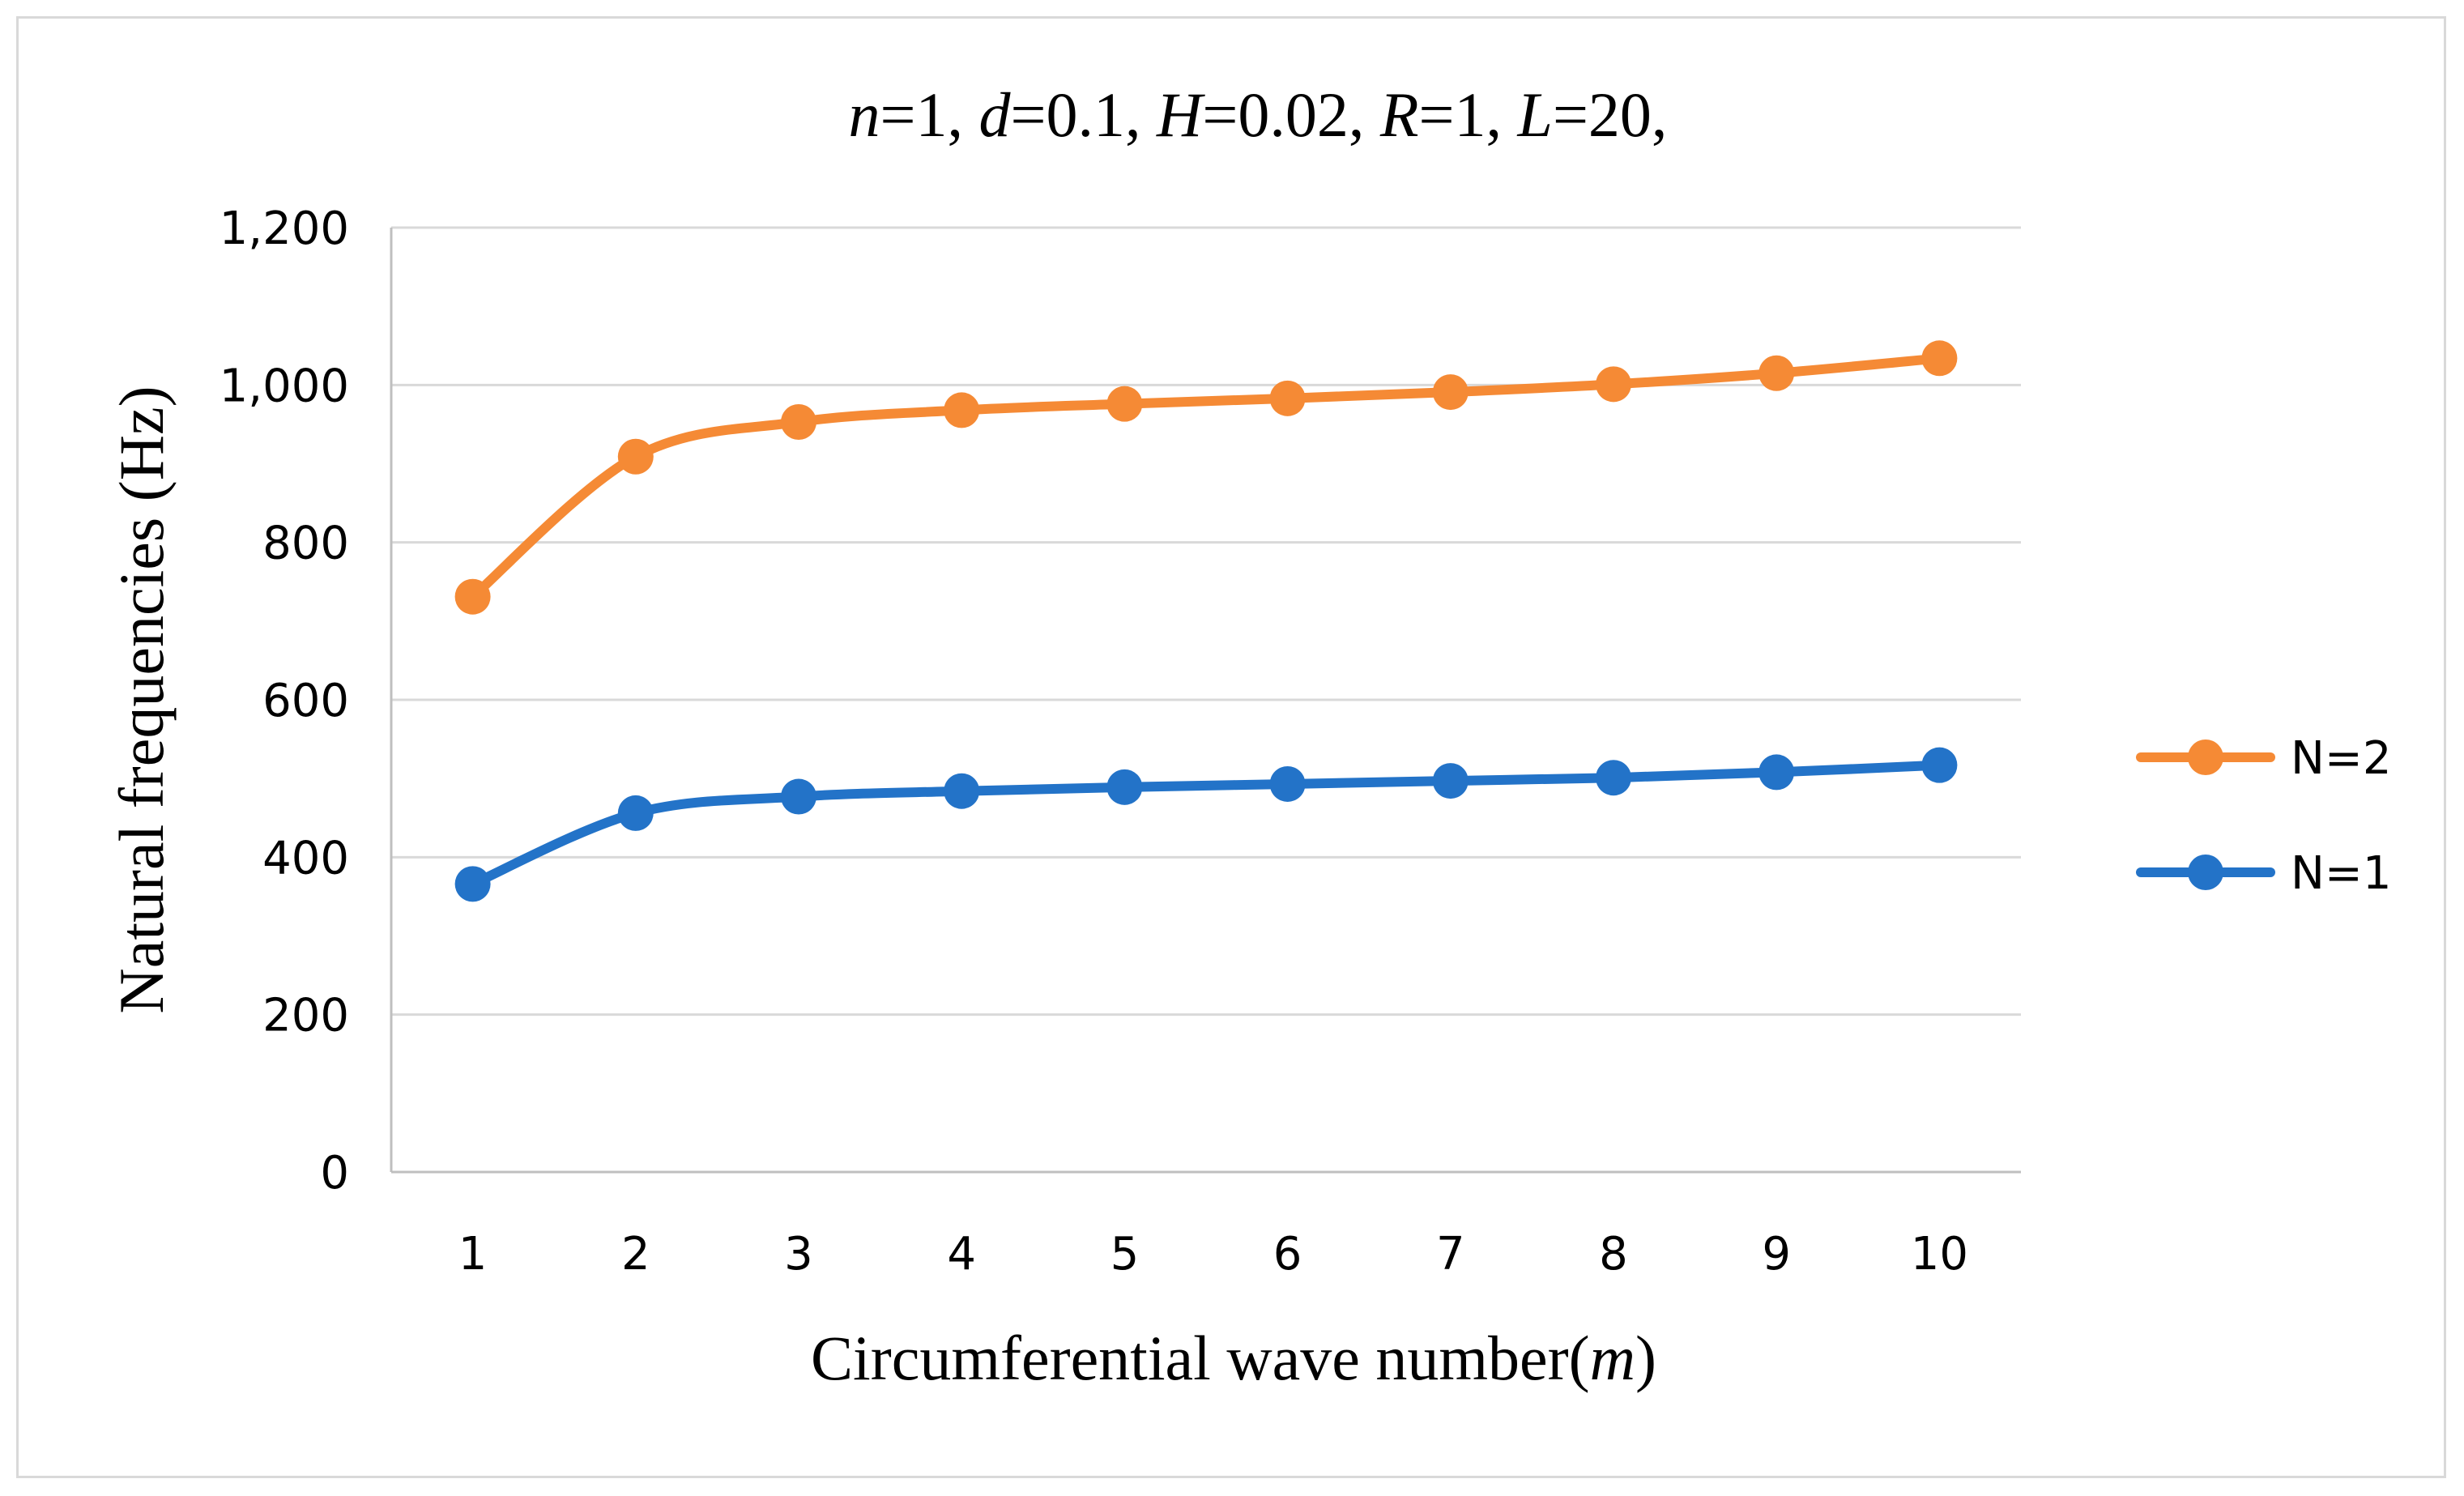 This screenshot has width=2464, height=1496. Describe the element at coordinates (305, 1016) in the screenshot. I see `y-tick-label: 200` at that location.